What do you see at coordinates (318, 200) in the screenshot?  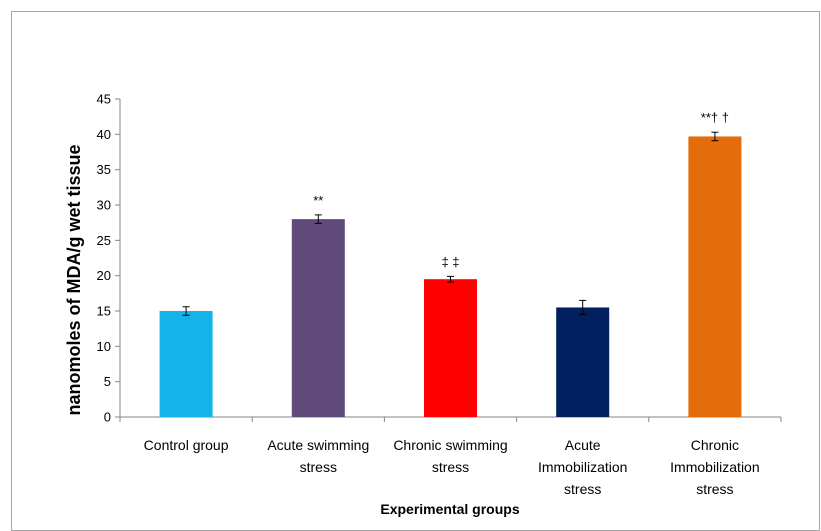 I see `significance-label: **` at bounding box center [318, 200].